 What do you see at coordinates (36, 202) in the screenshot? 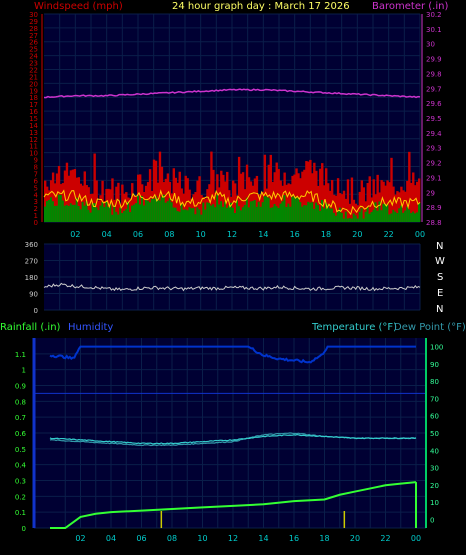
I see `wind-y-tick: 3` at bounding box center [36, 202].